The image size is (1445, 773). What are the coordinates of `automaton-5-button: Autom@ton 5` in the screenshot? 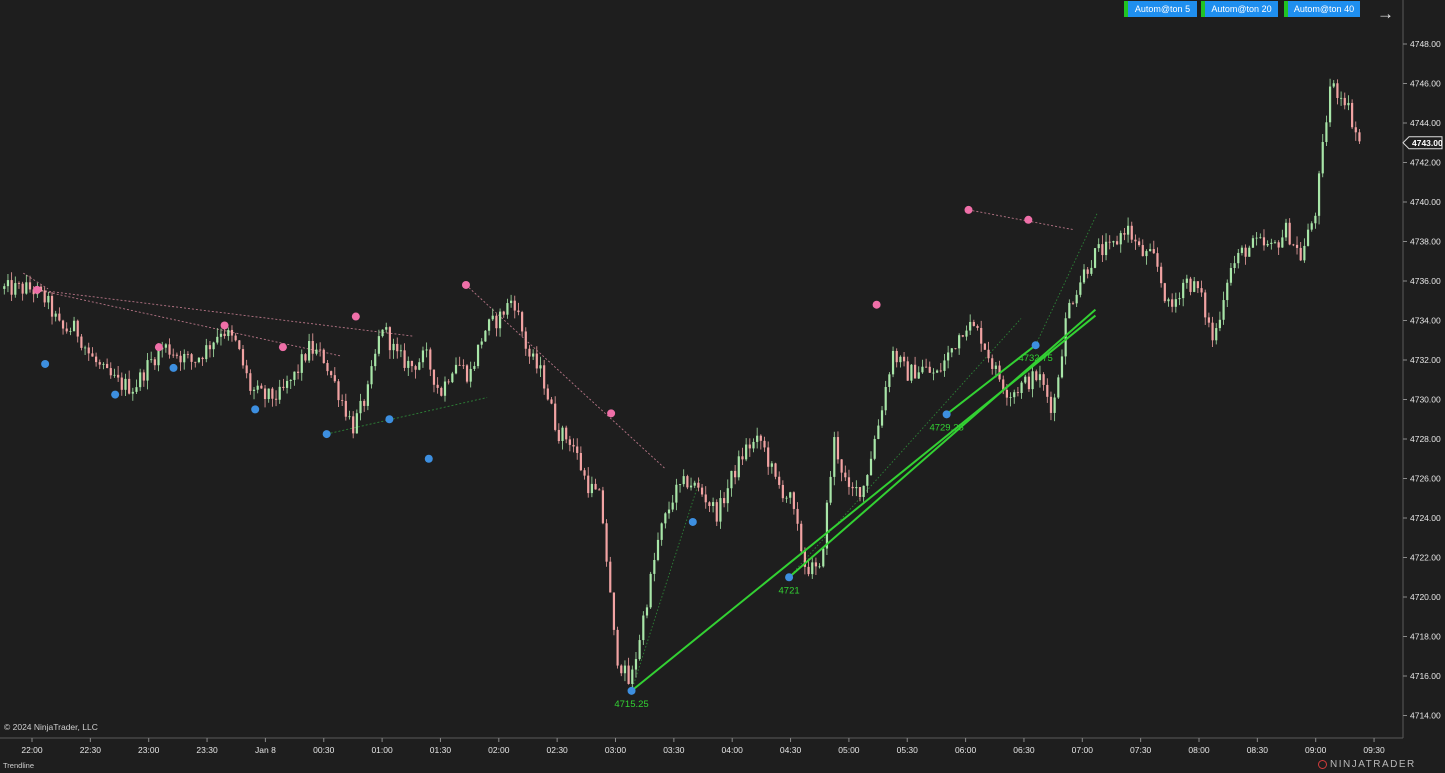 It's located at (1160, 9).